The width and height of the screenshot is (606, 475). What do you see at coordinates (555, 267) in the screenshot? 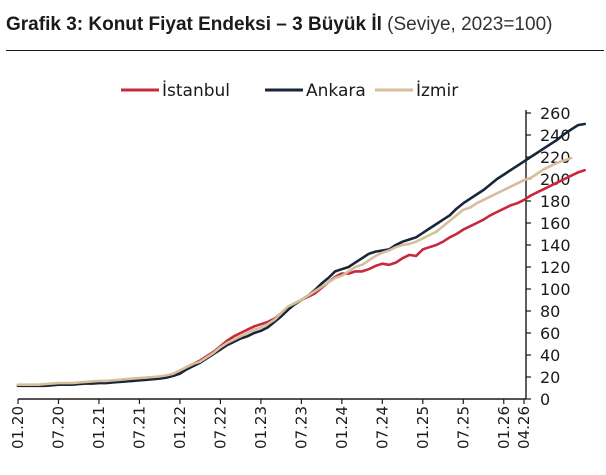
I see `y-tick-label: 120` at bounding box center [555, 267].